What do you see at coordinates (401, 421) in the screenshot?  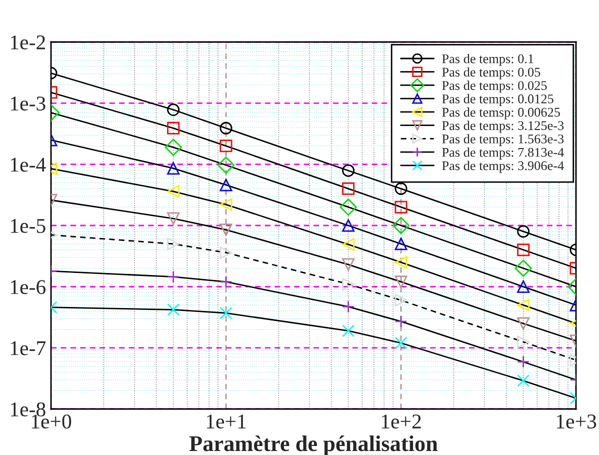 I see `x-tick-label: 1e+2` at bounding box center [401, 421].